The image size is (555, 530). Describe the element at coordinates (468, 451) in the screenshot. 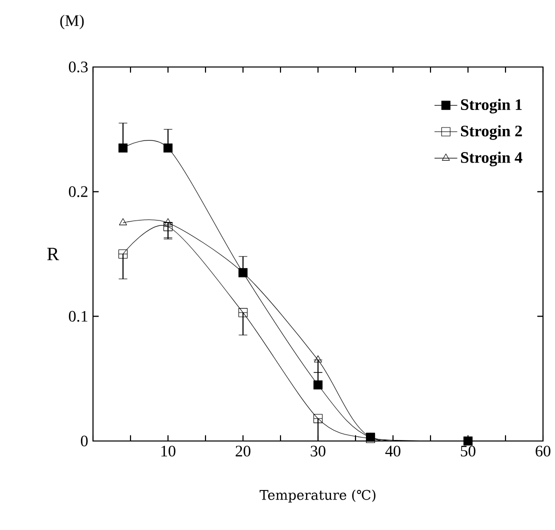

I see `x-tick-label: 50` at that location.